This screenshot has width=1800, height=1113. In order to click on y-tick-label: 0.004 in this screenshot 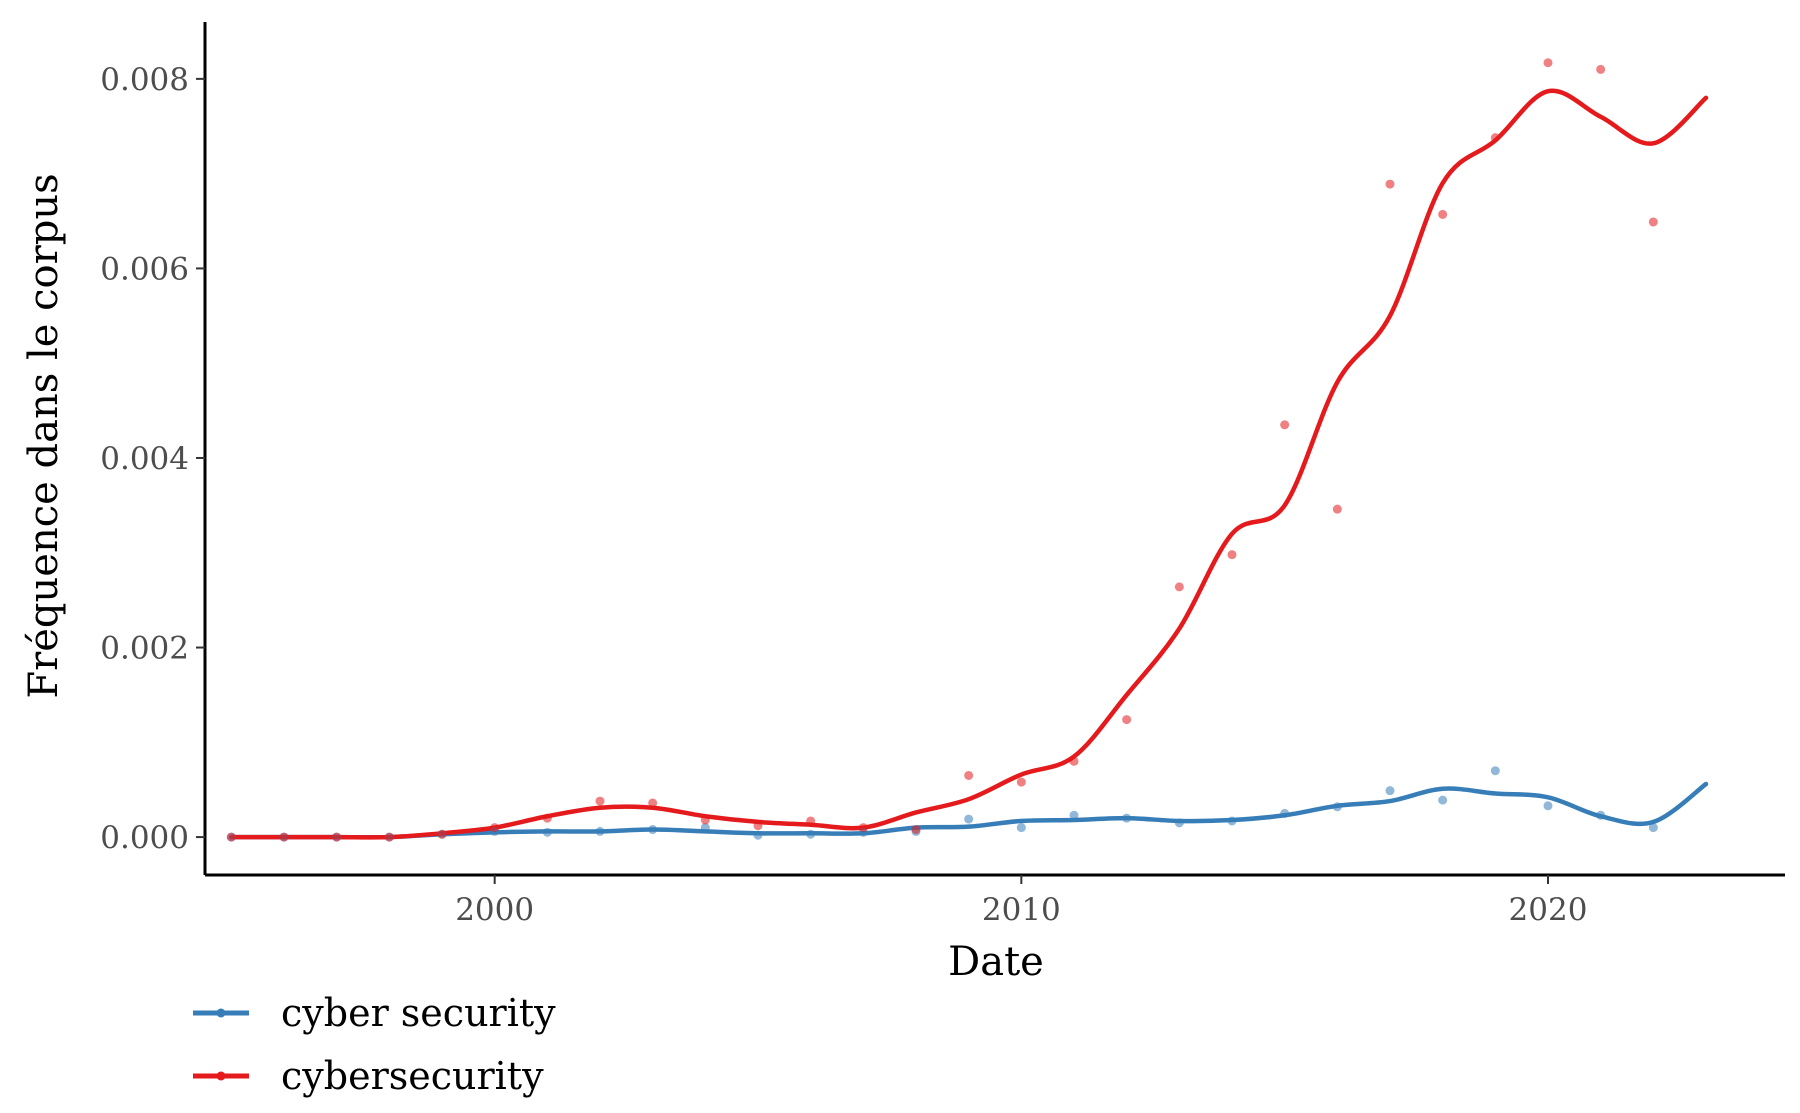, I will do `click(144, 459)`.